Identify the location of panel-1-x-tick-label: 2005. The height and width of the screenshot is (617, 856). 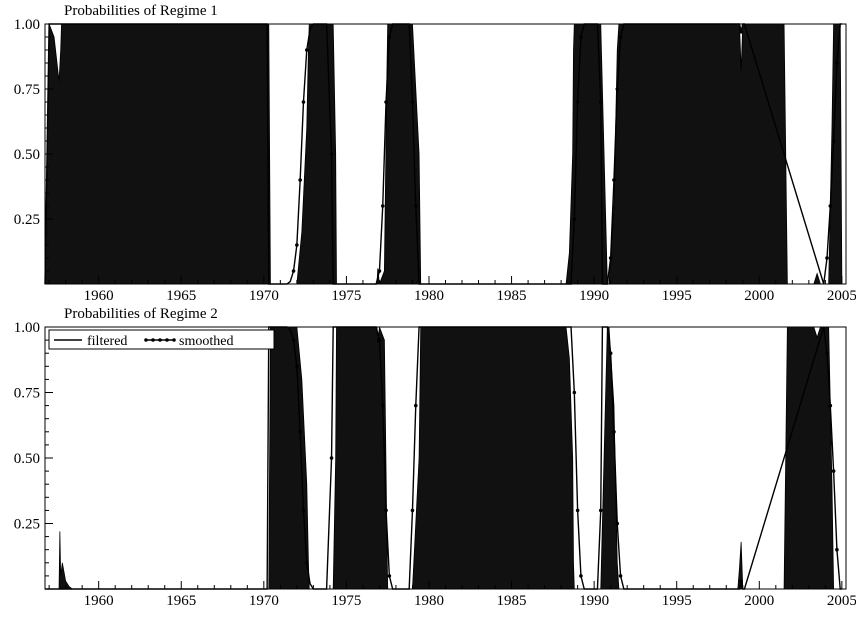
(841, 296).